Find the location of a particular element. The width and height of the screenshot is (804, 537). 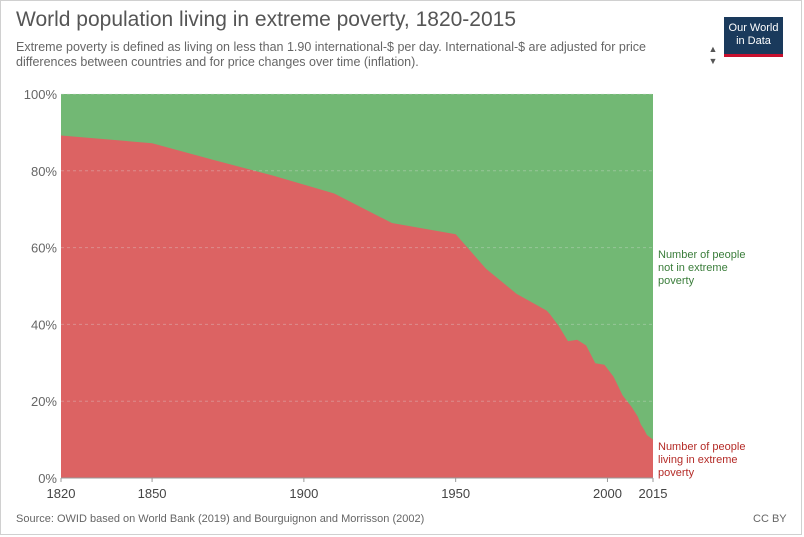

logo-line-1: Our World is located at coordinates (753, 28).